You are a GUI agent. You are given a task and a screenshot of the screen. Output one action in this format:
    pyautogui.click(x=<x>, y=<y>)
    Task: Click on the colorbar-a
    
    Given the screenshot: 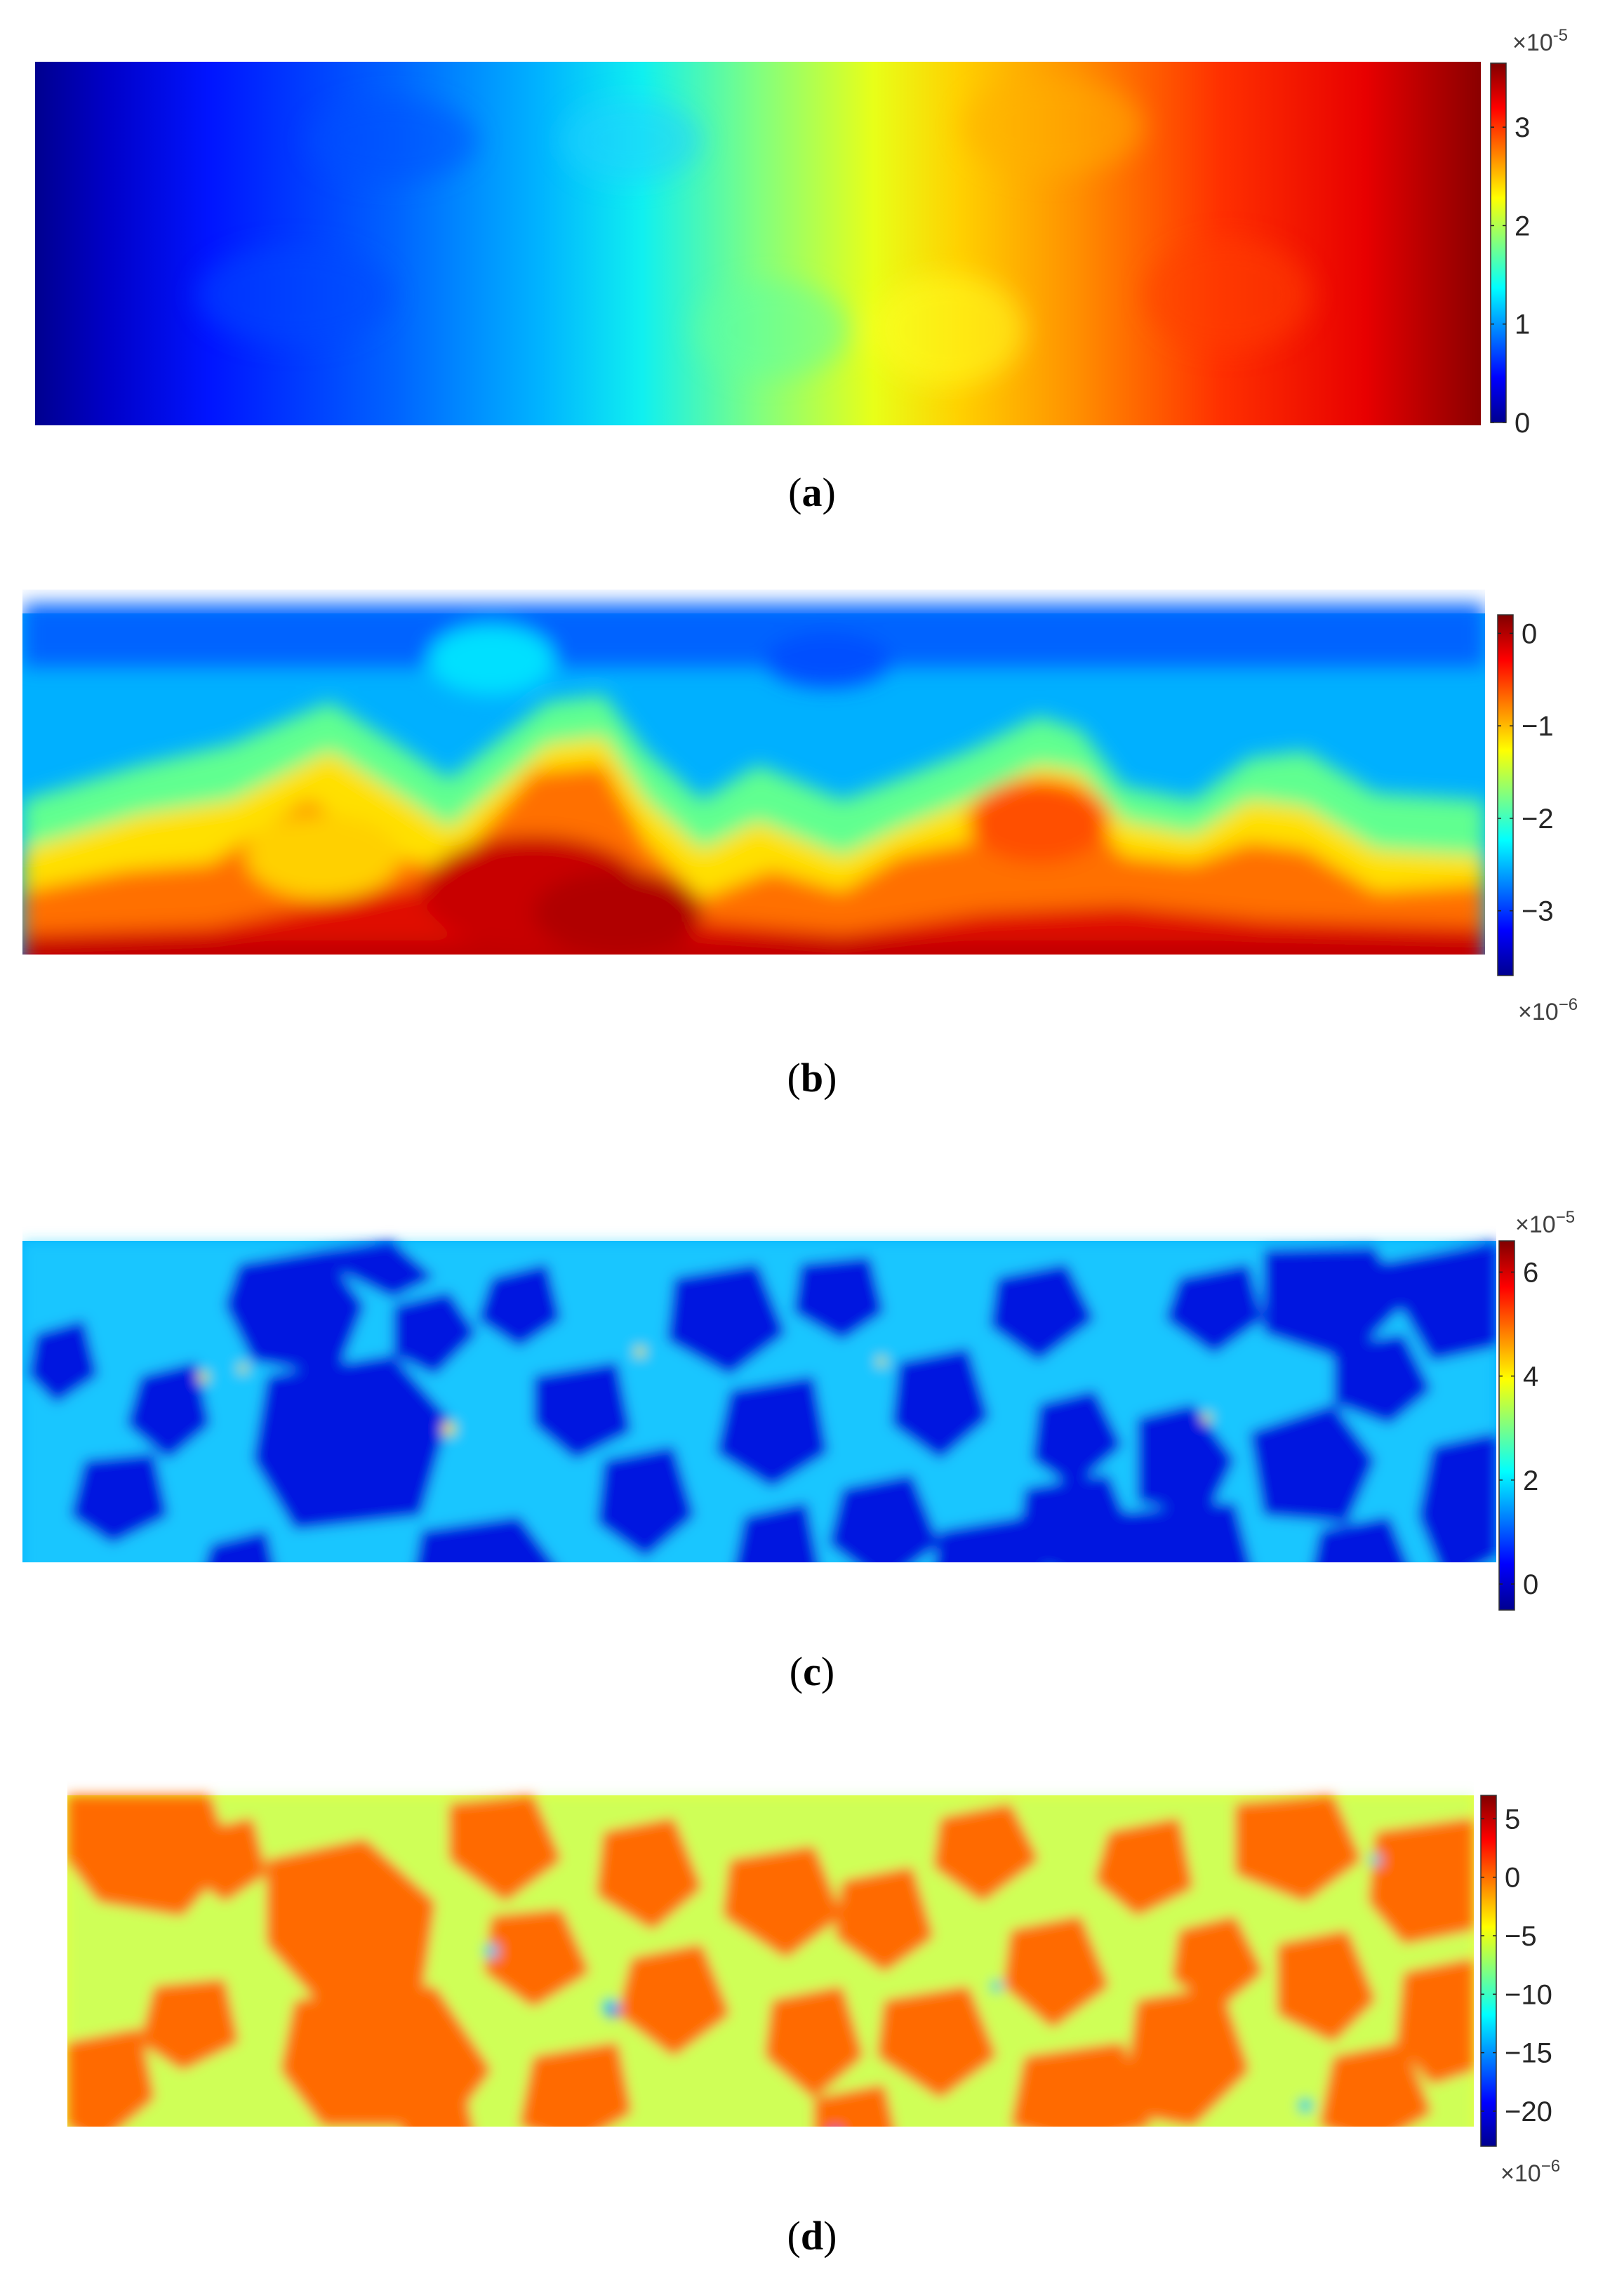 What is the action you would take?
    pyautogui.click(x=1498, y=243)
    